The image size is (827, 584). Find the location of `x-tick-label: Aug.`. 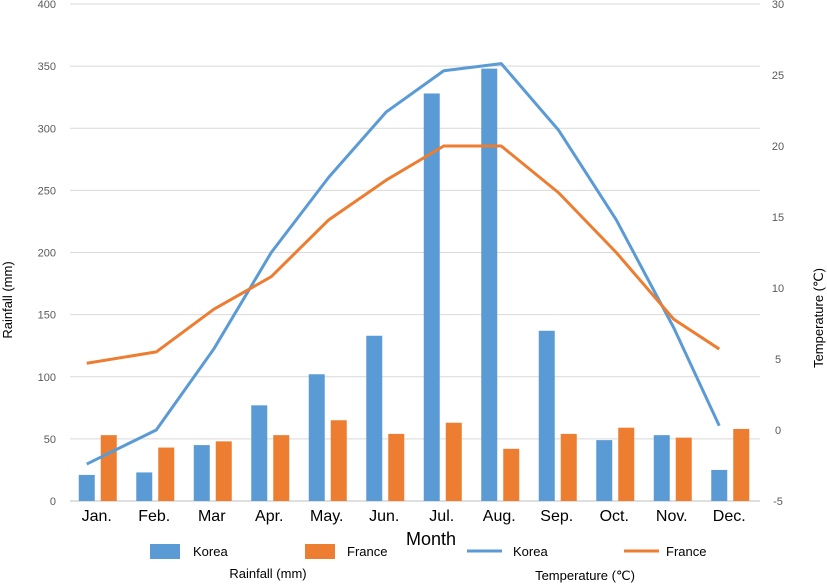

x-tick-label: Aug. is located at coordinates (499, 516).